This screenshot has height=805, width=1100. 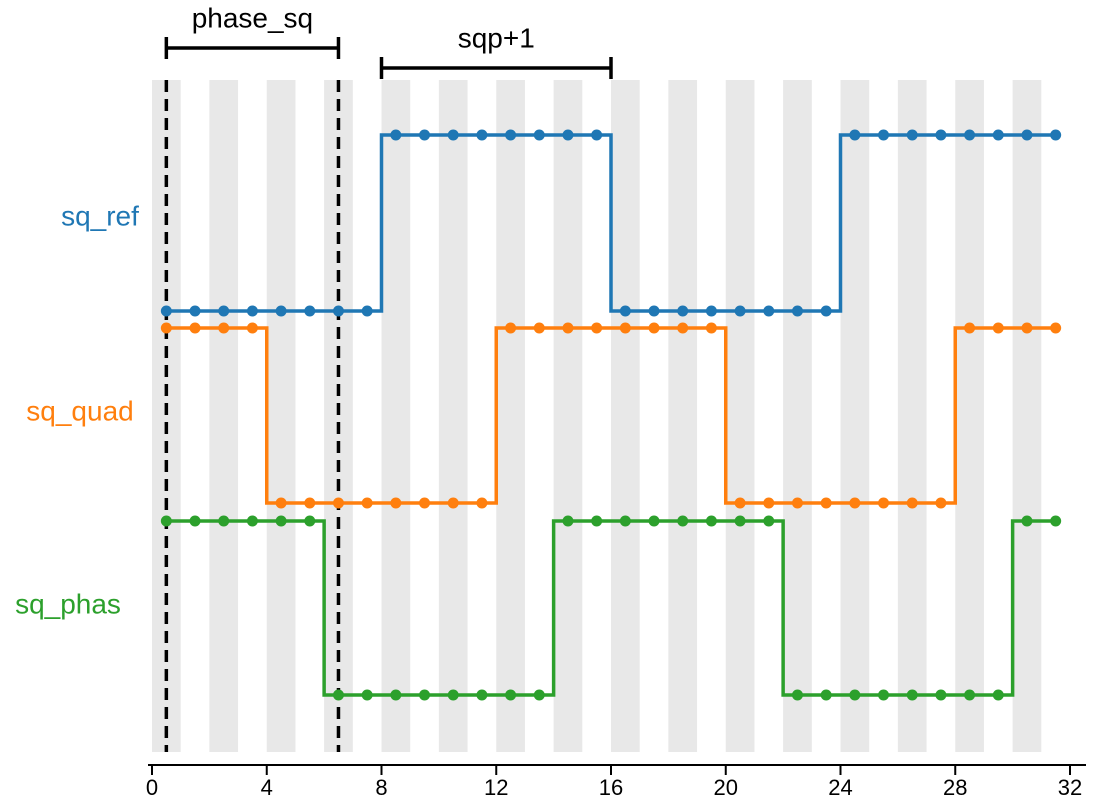 What do you see at coordinates (252, 17) in the screenshot?
I see `annotation-label: phase_sq` at bounding box center [252, 17].